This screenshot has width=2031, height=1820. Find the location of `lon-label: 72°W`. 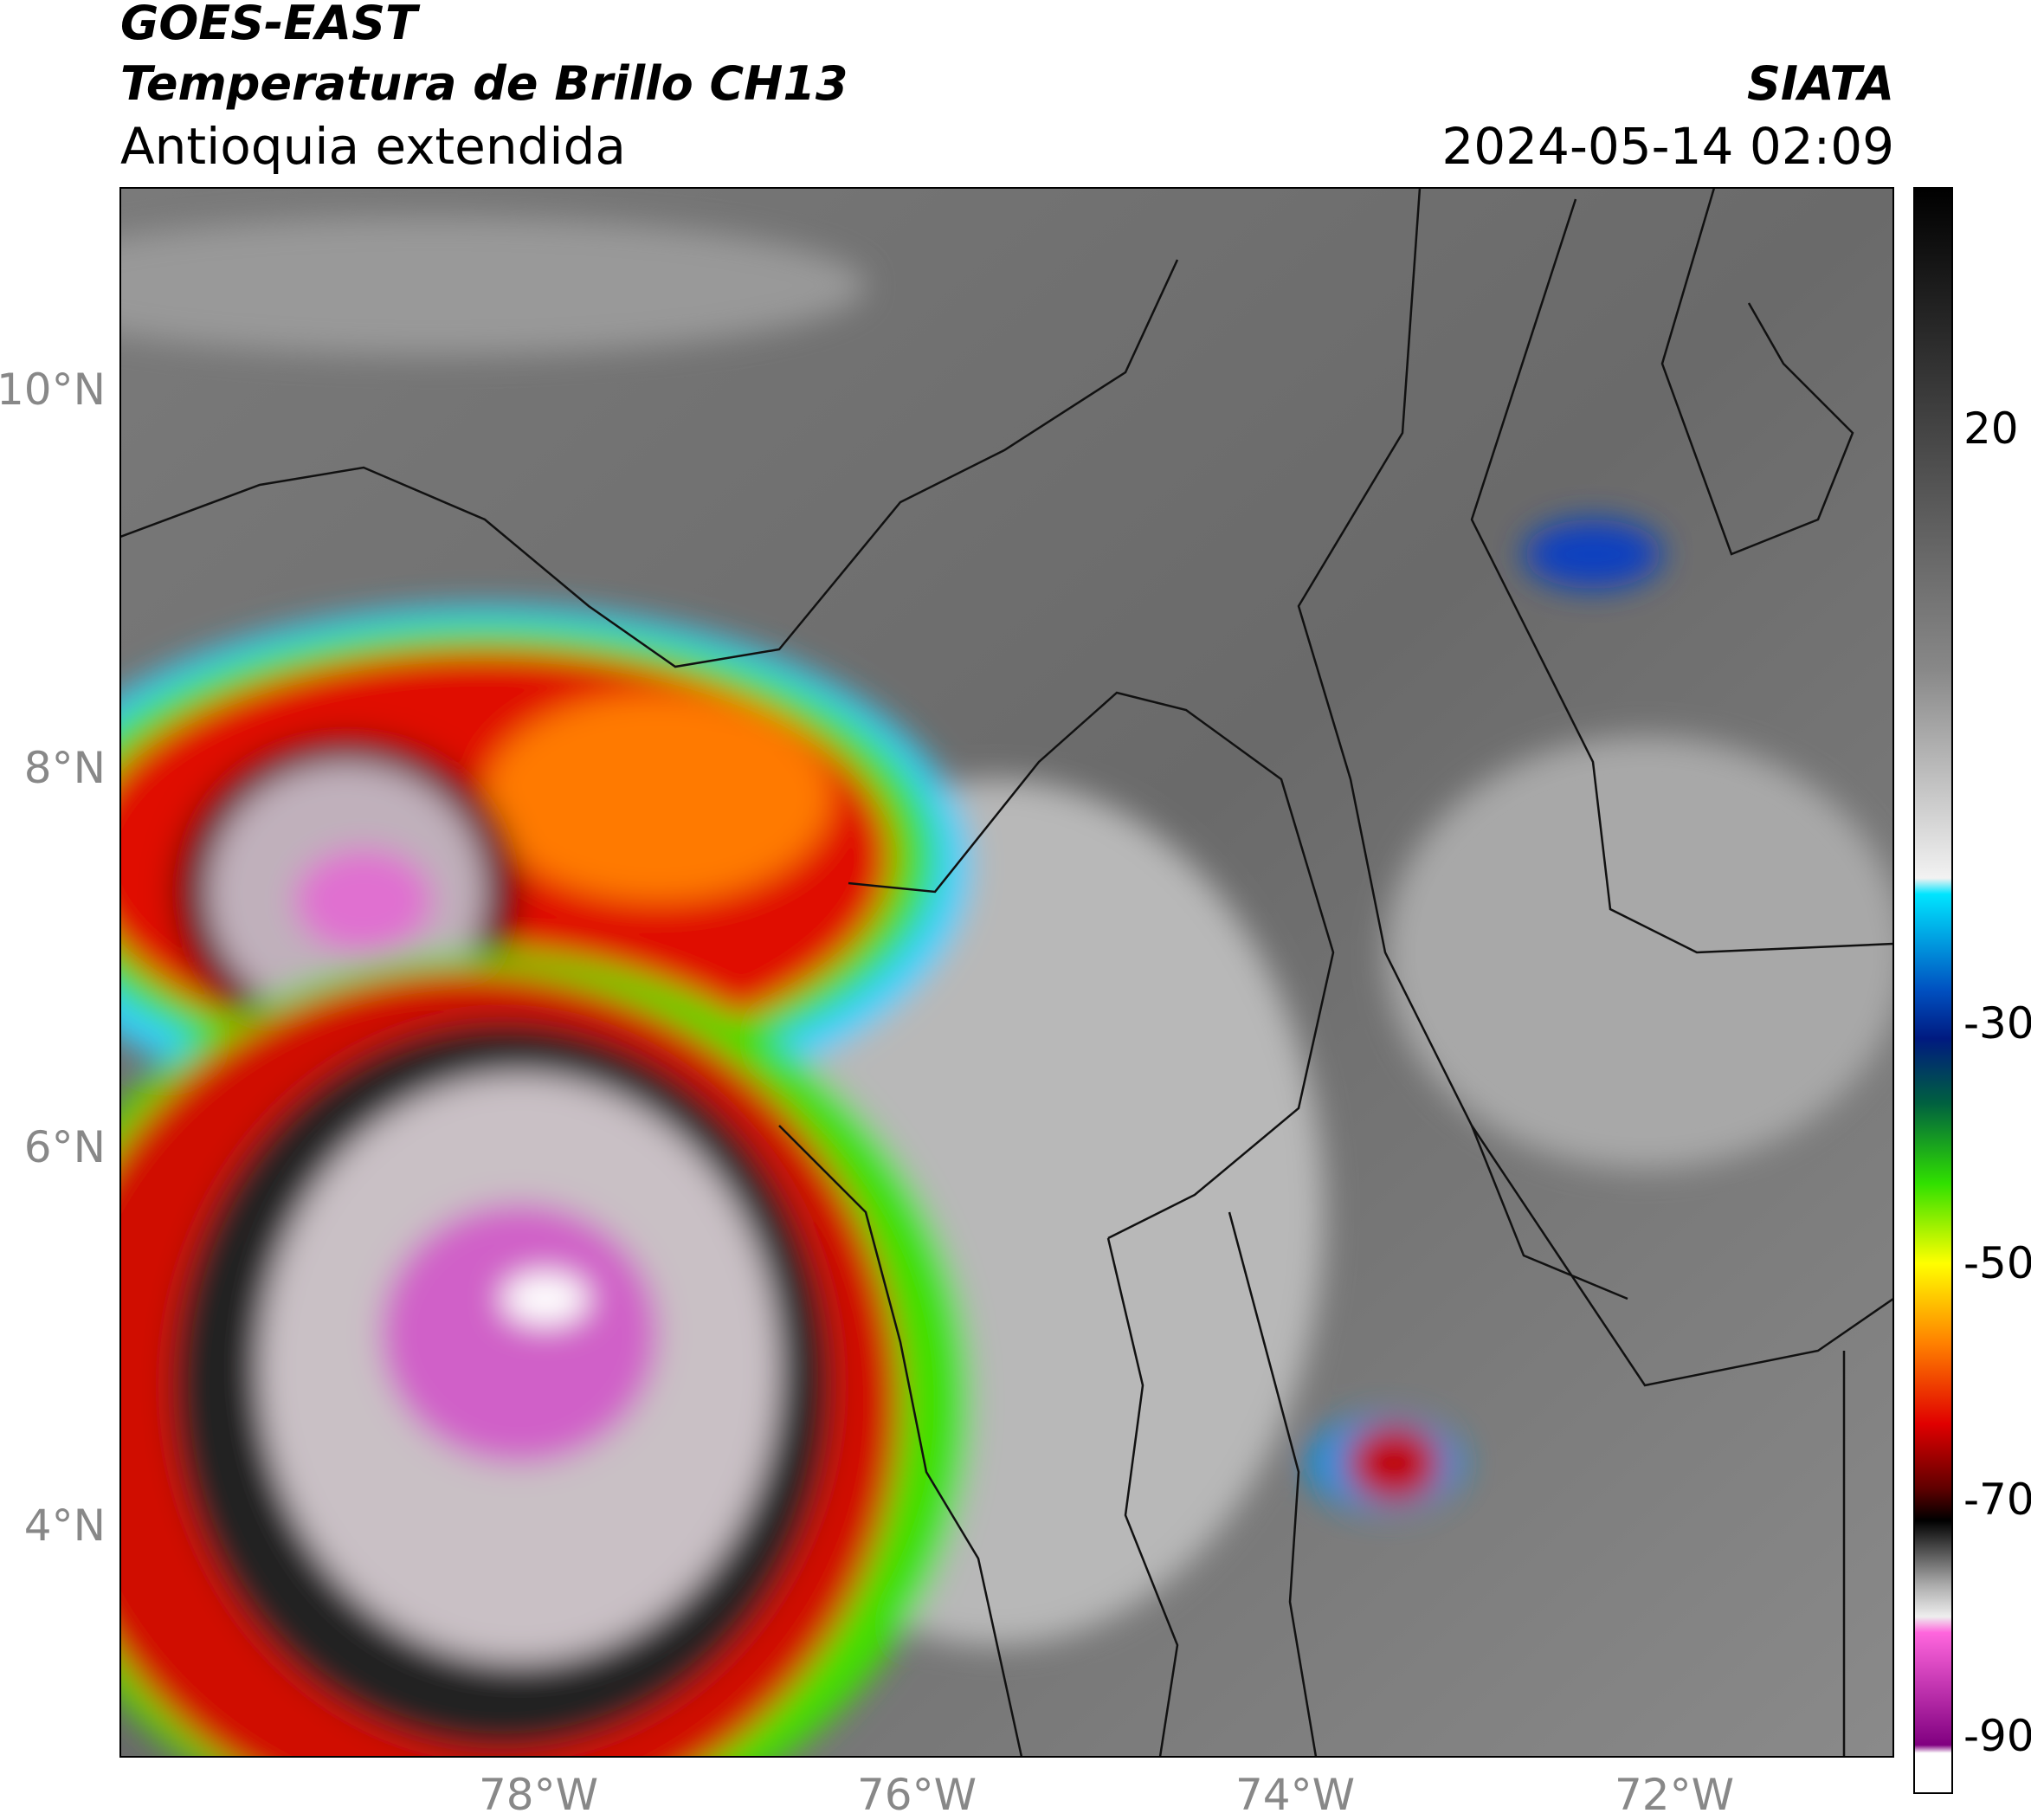

lon-label: 72°W is located at coordinates (1675, 1795).